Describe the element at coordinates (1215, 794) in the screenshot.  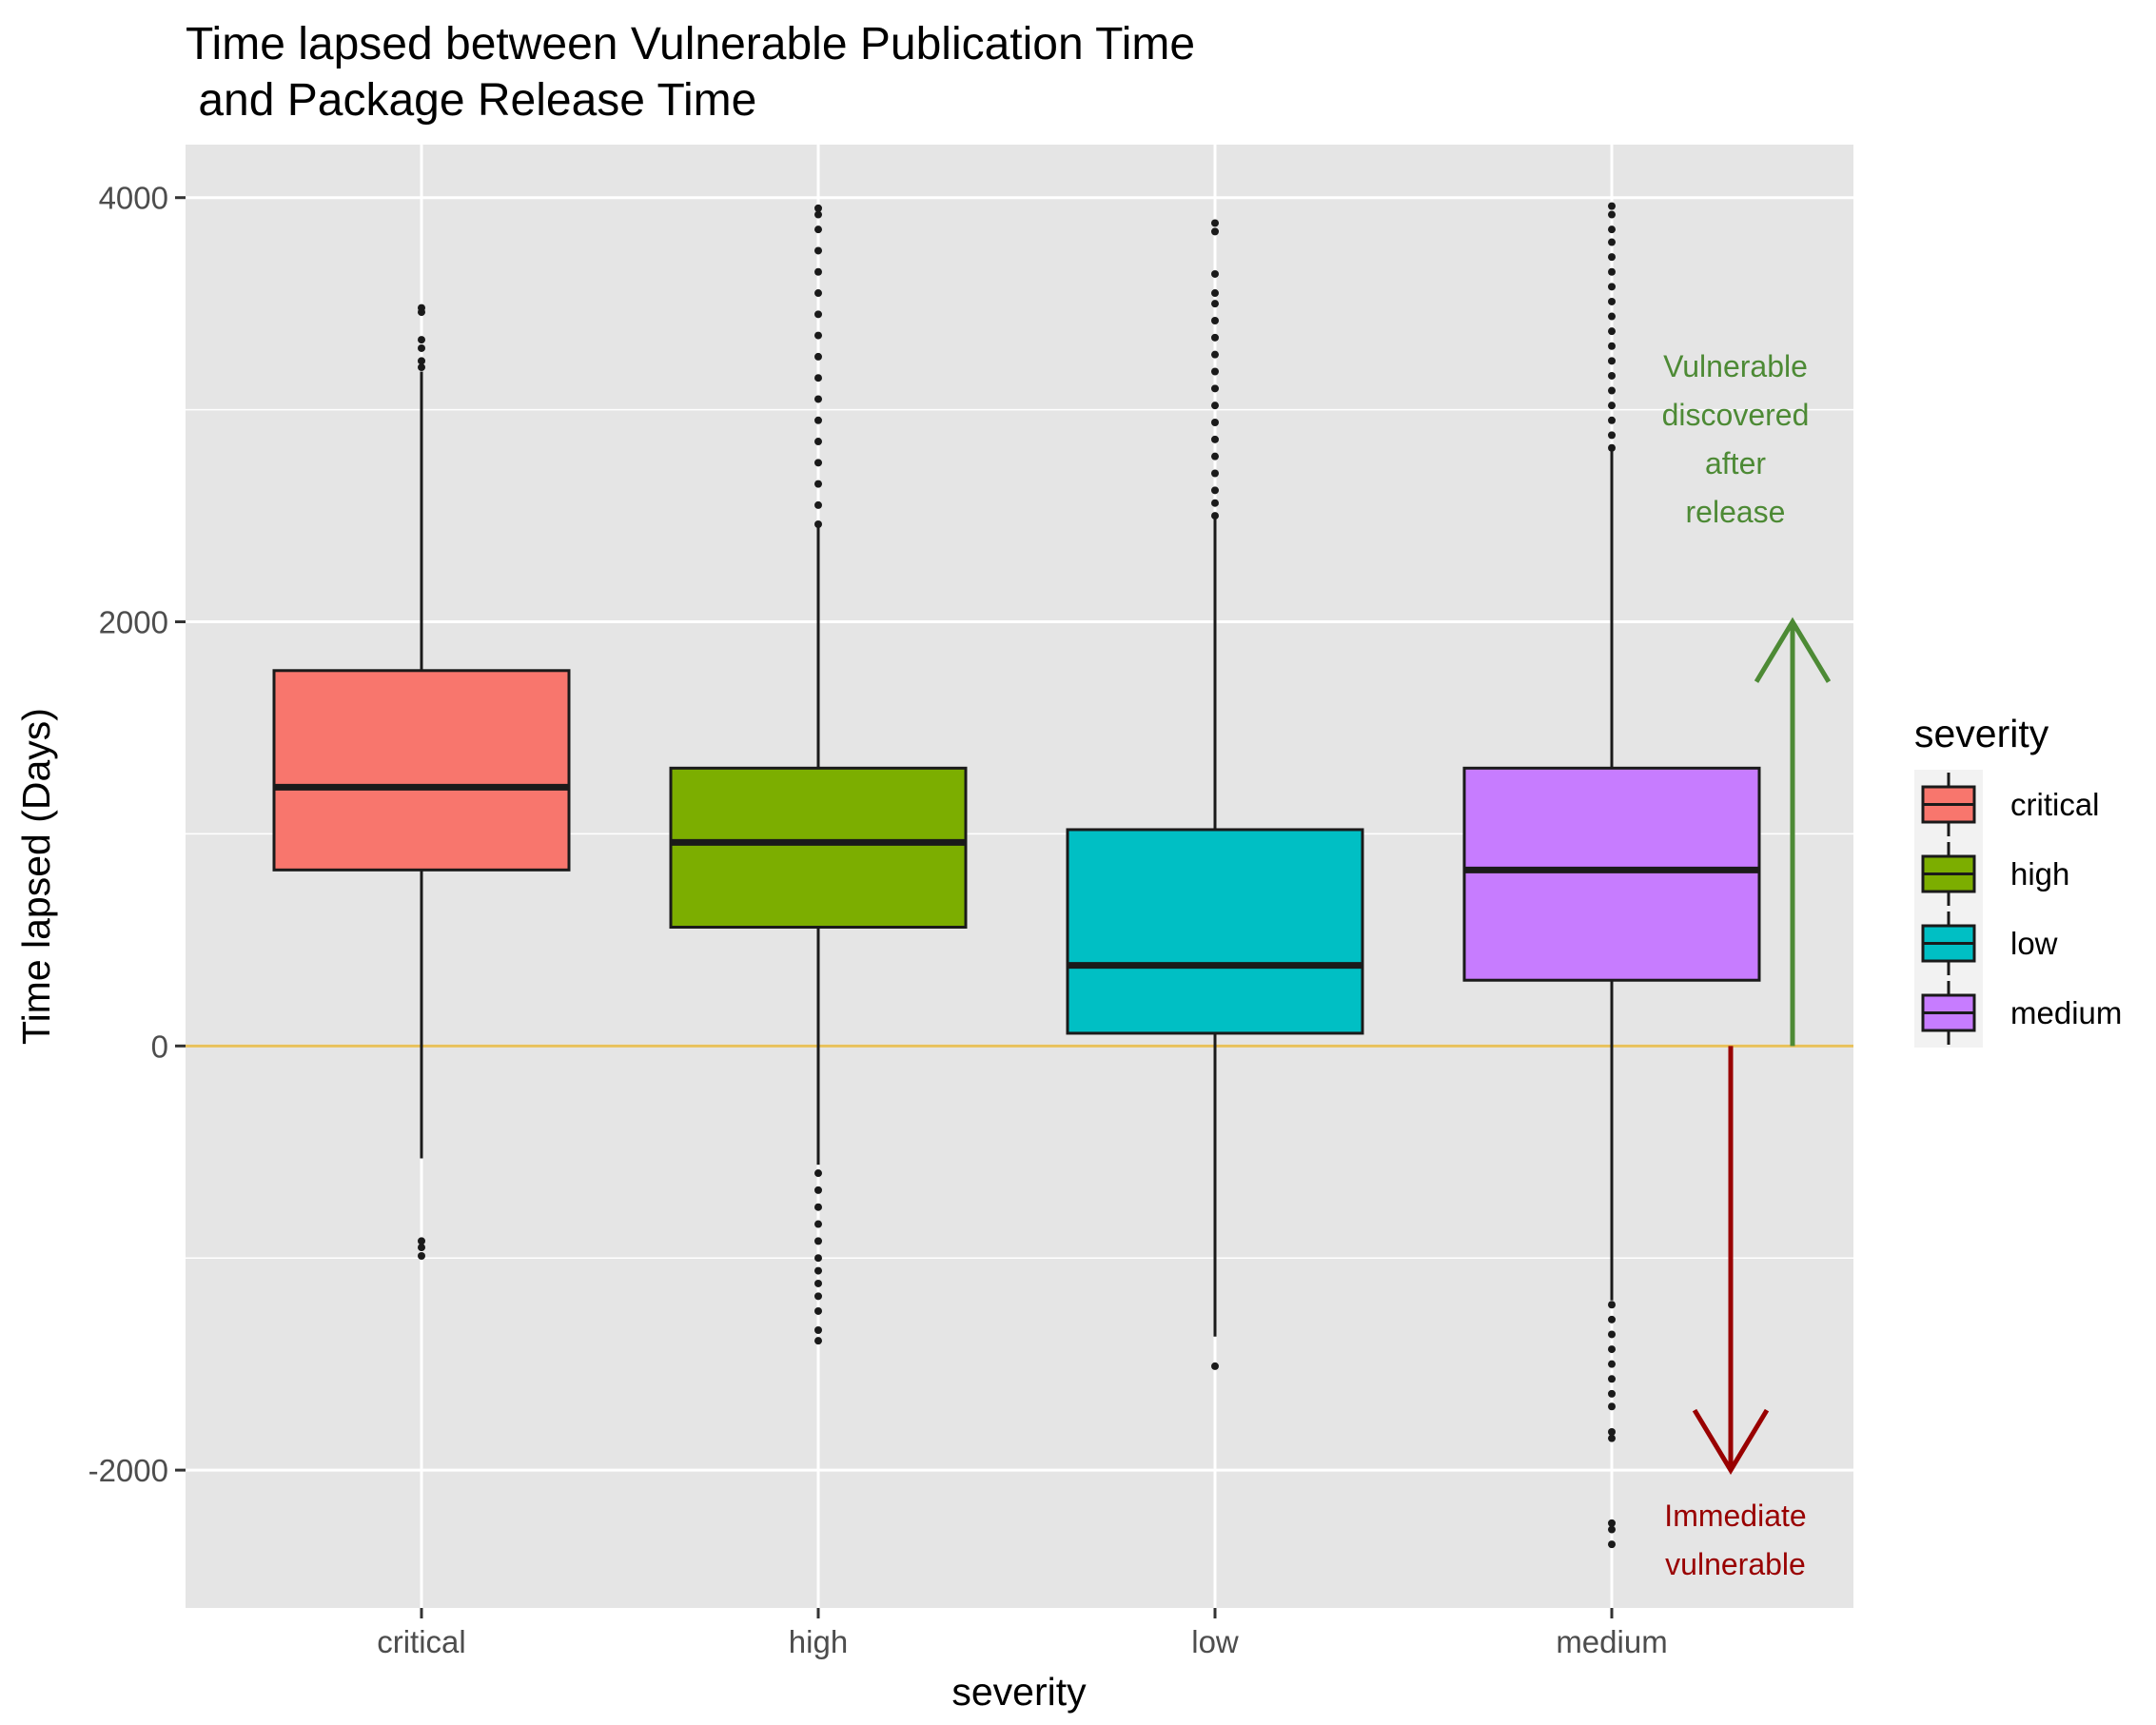
I see `box-low` at that location.